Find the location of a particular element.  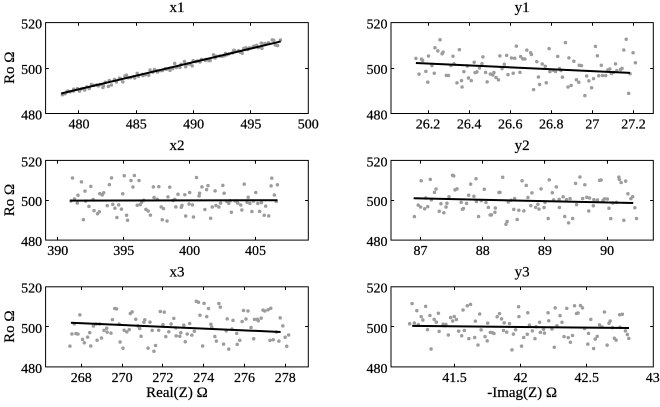

svg-text: 43 is located at coordinates (653, 378).